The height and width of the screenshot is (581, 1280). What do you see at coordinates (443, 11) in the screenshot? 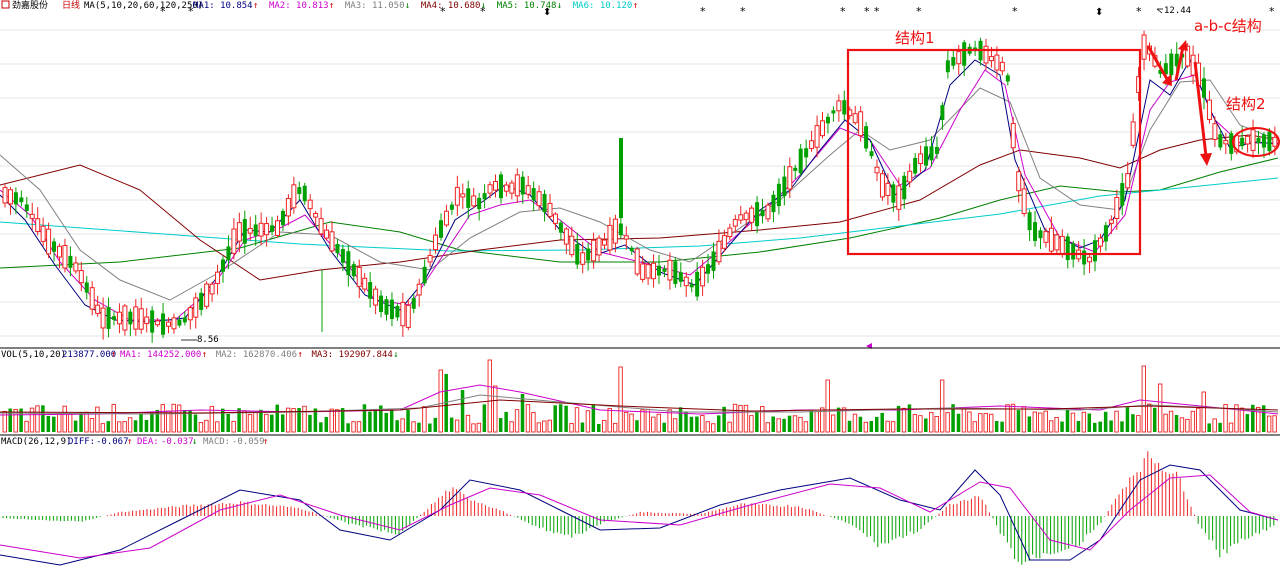
I see `event-star: *` at bounding box center [443, 11].